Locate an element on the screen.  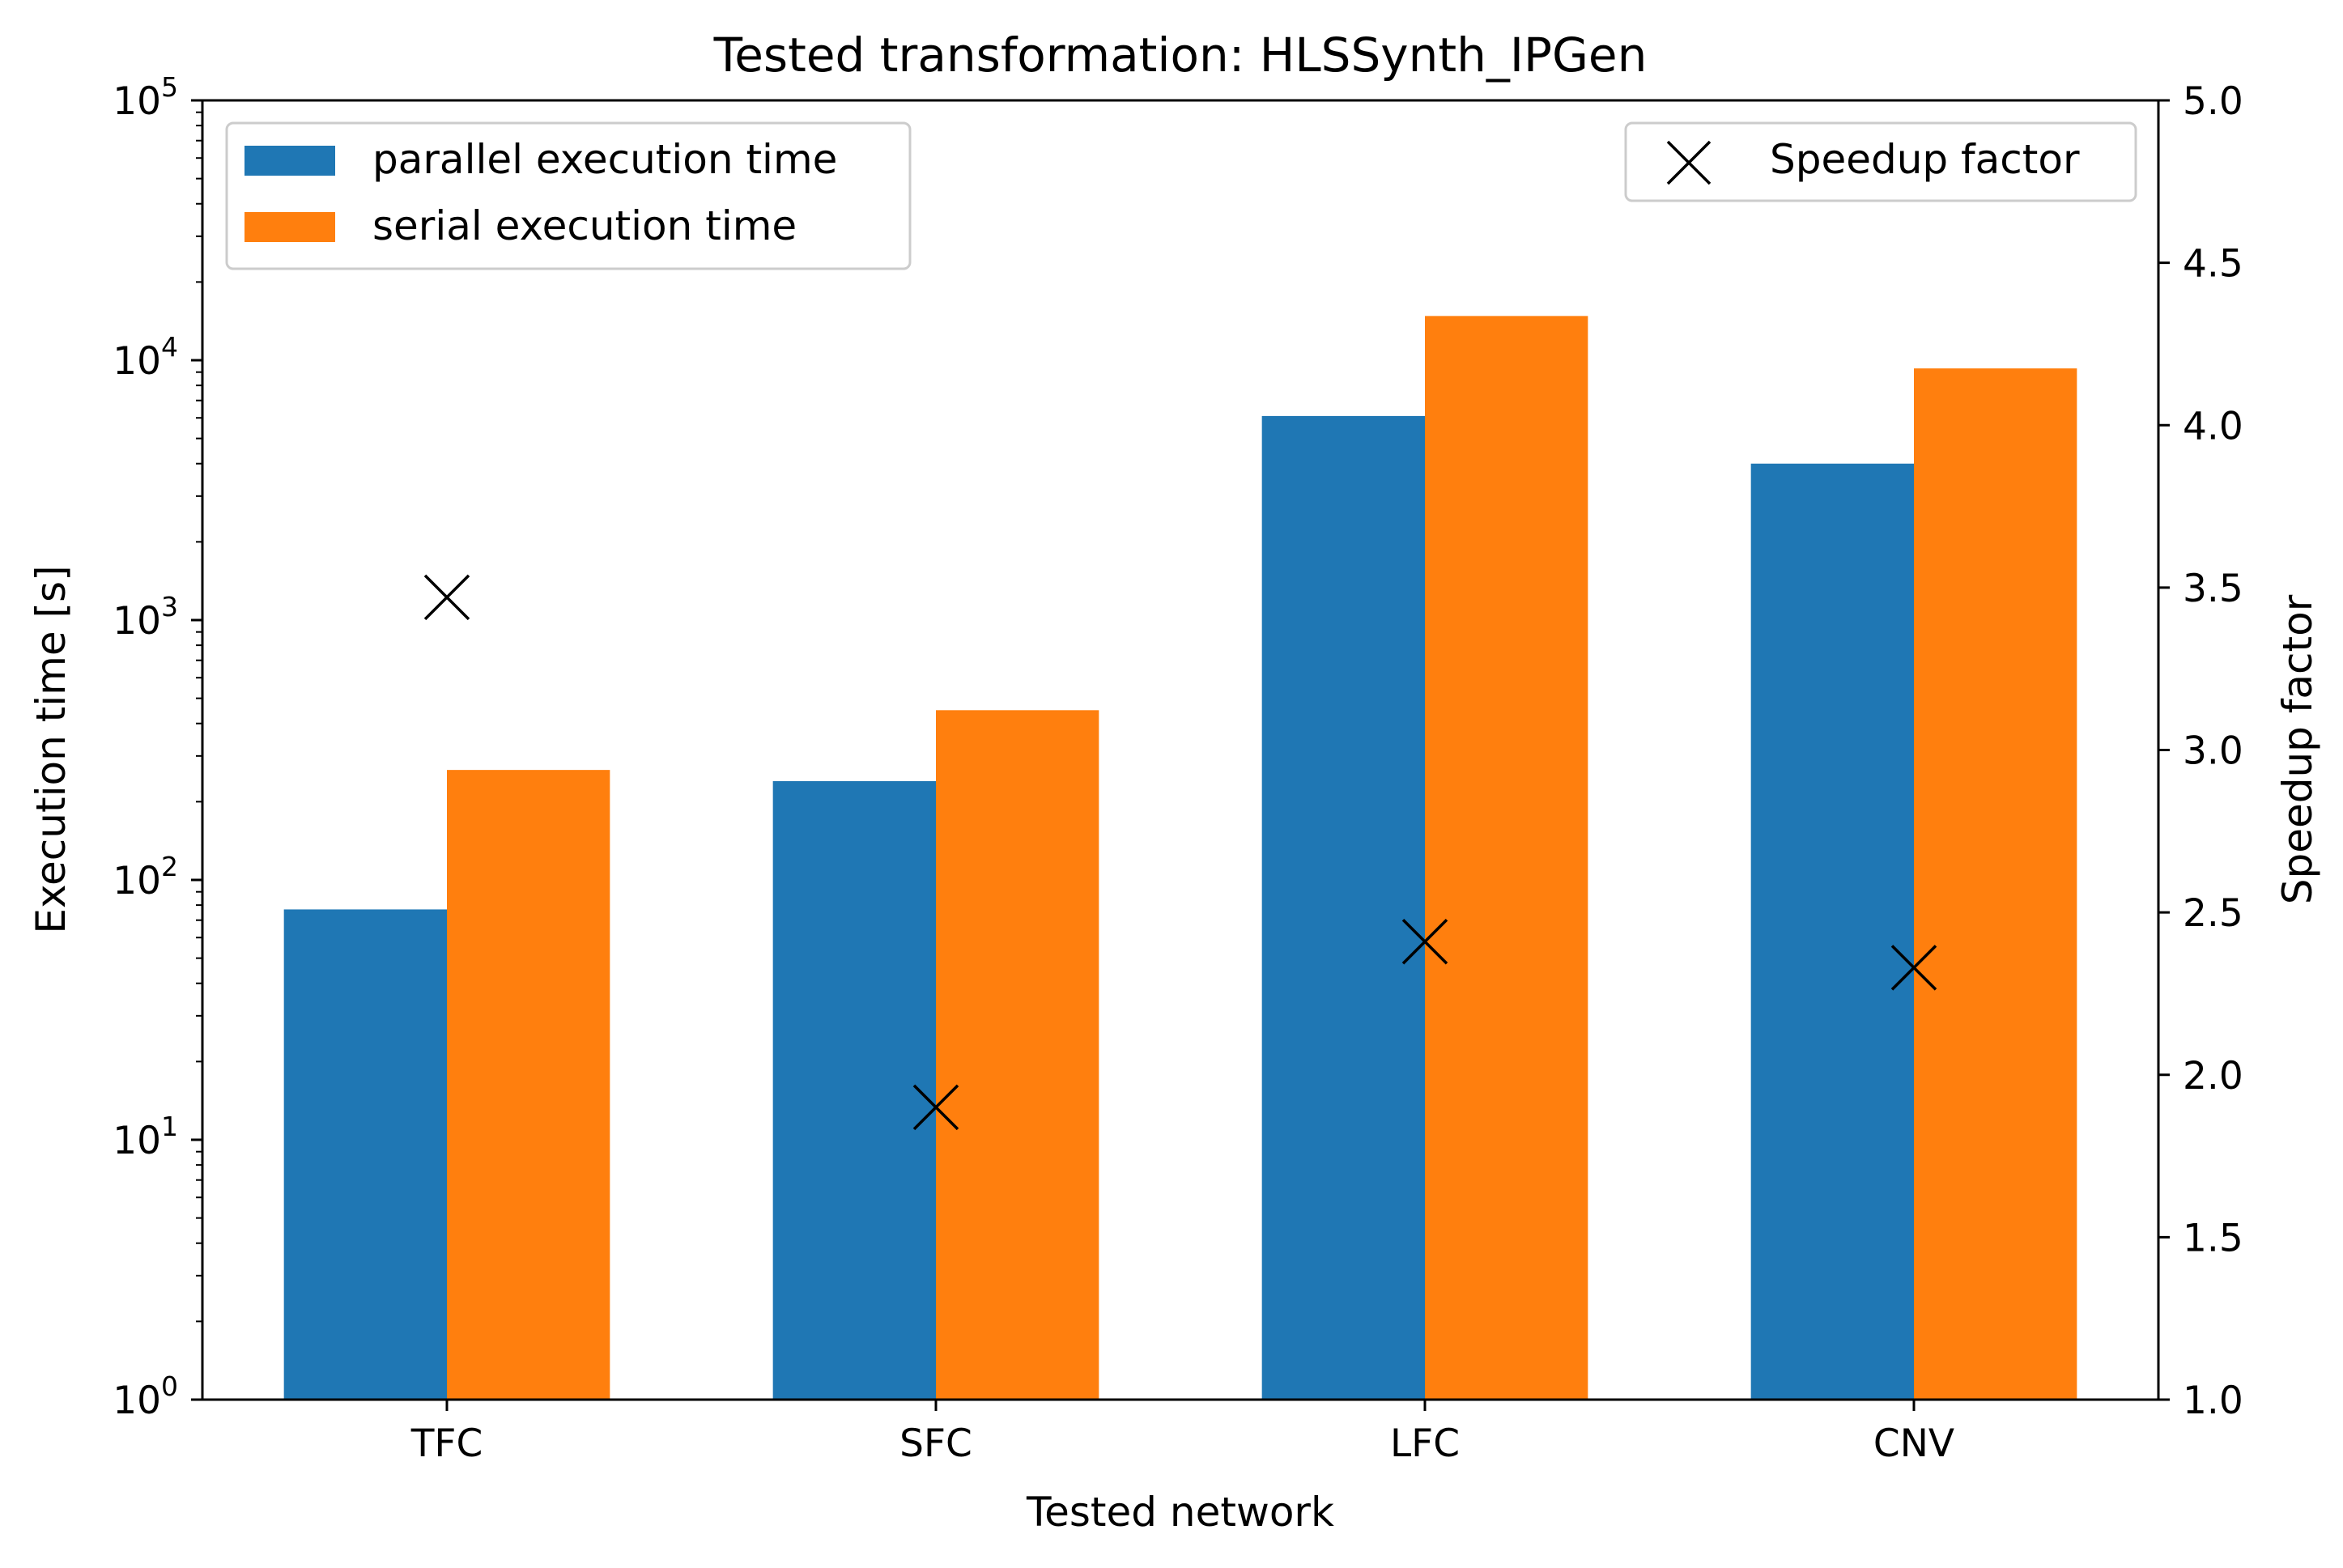
right-y-axis: 1.0 1.5 2.0 2.5 3.0 3.5 4.0 4.5 5.0 is located at coordinates (2200, 751).